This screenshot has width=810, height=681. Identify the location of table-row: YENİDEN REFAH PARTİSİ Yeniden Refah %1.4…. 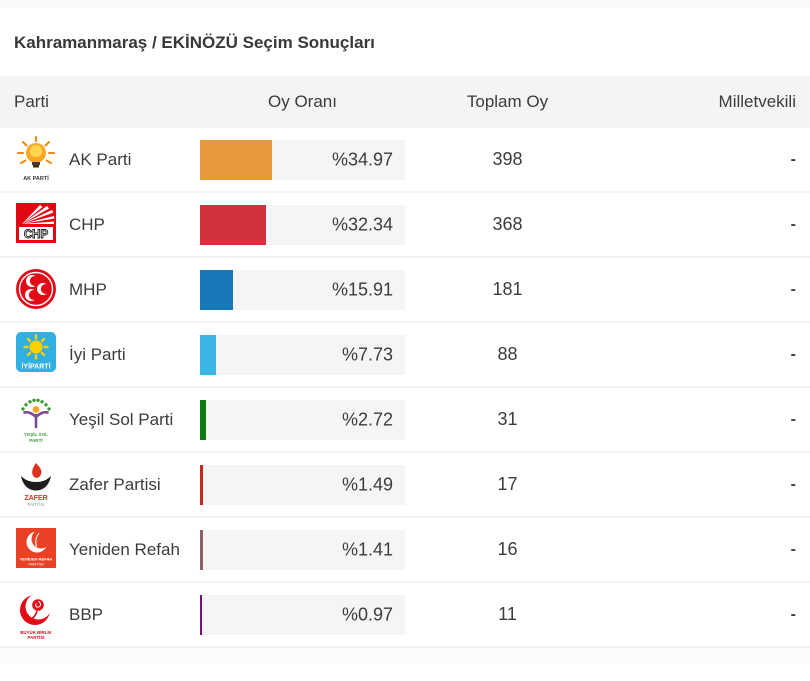
(405, 550).